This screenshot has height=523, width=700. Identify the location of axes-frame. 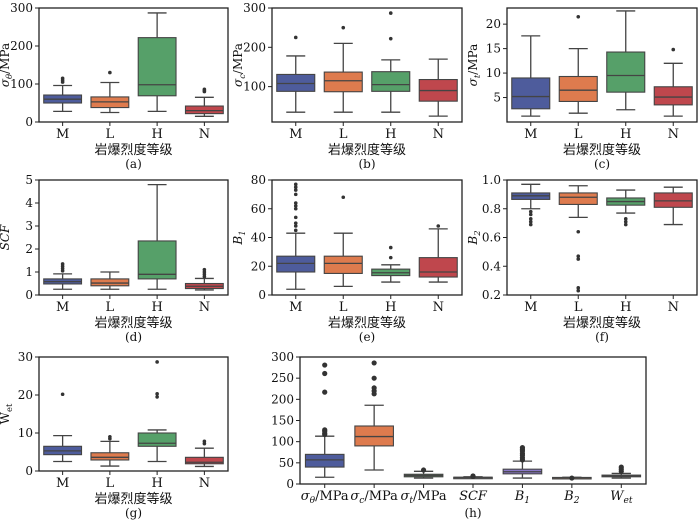
(133, 237).